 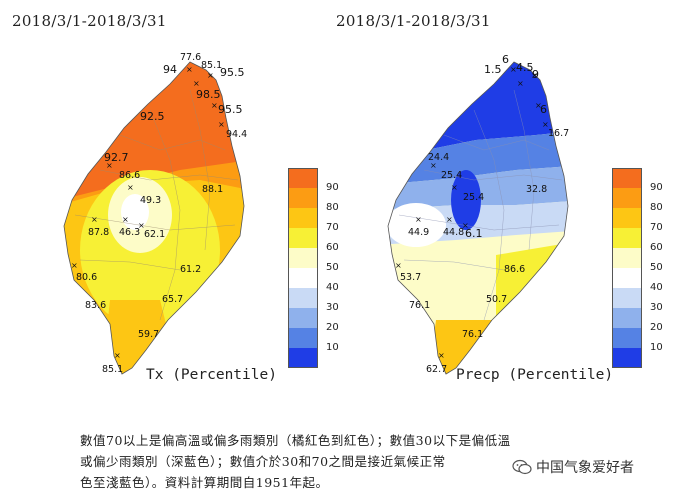 I want to click on station-value: 16.7, so click(x=558, y=133).